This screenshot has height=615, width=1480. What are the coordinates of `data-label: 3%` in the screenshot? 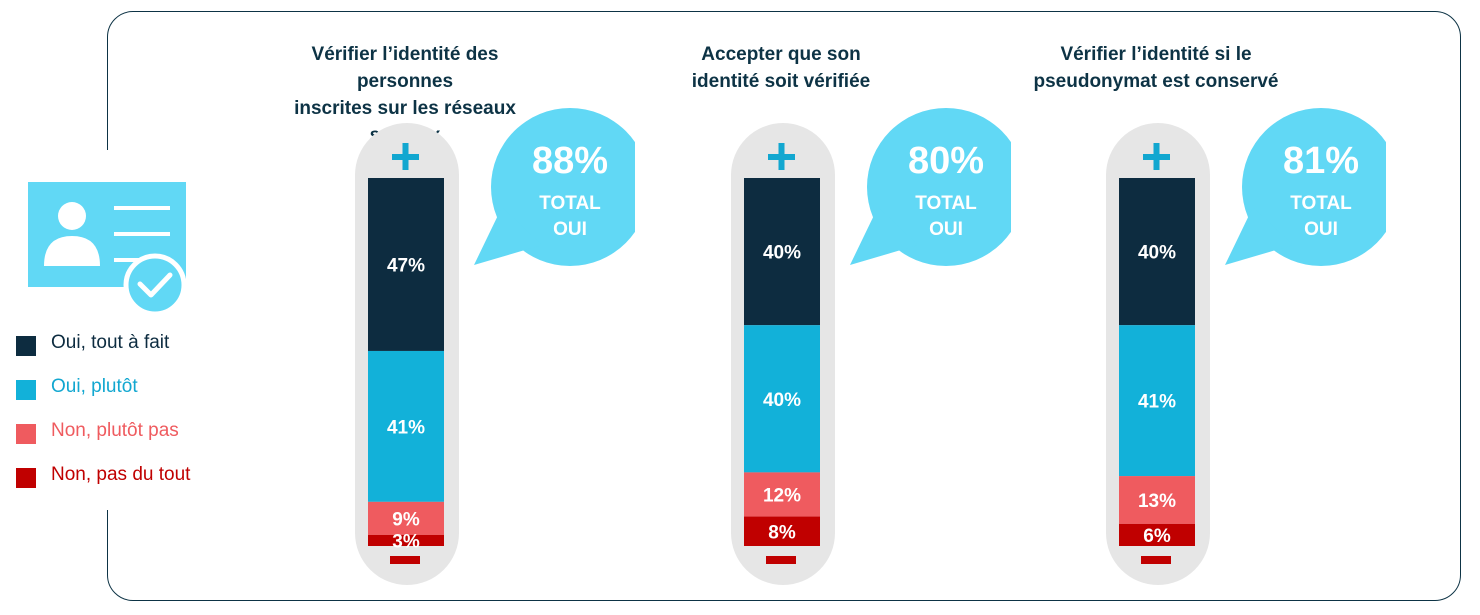 It's located at (406, 541).